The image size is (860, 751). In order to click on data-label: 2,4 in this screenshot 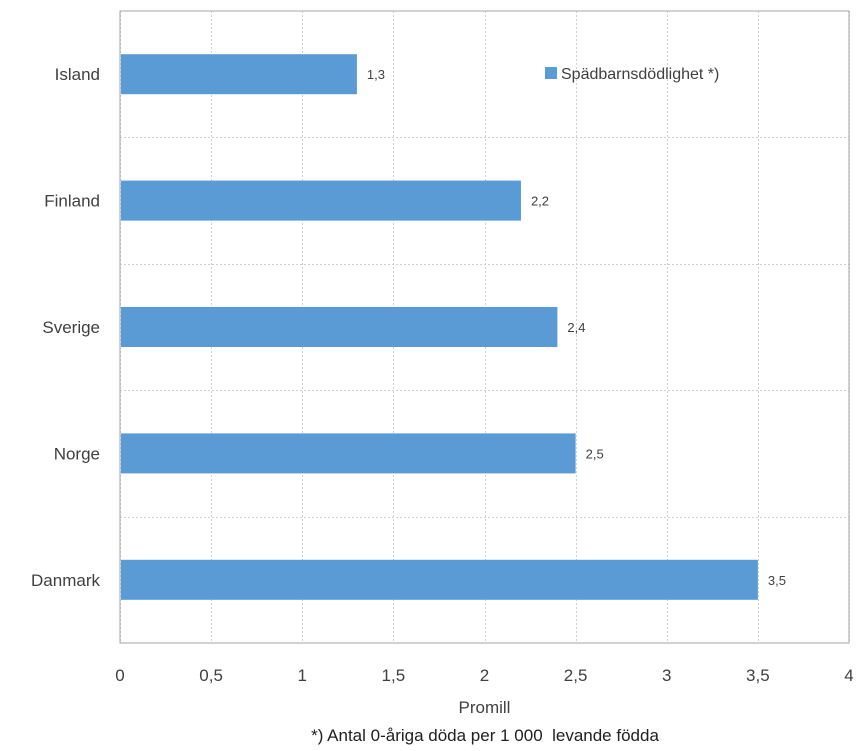, I will do `click(576, 327)`.